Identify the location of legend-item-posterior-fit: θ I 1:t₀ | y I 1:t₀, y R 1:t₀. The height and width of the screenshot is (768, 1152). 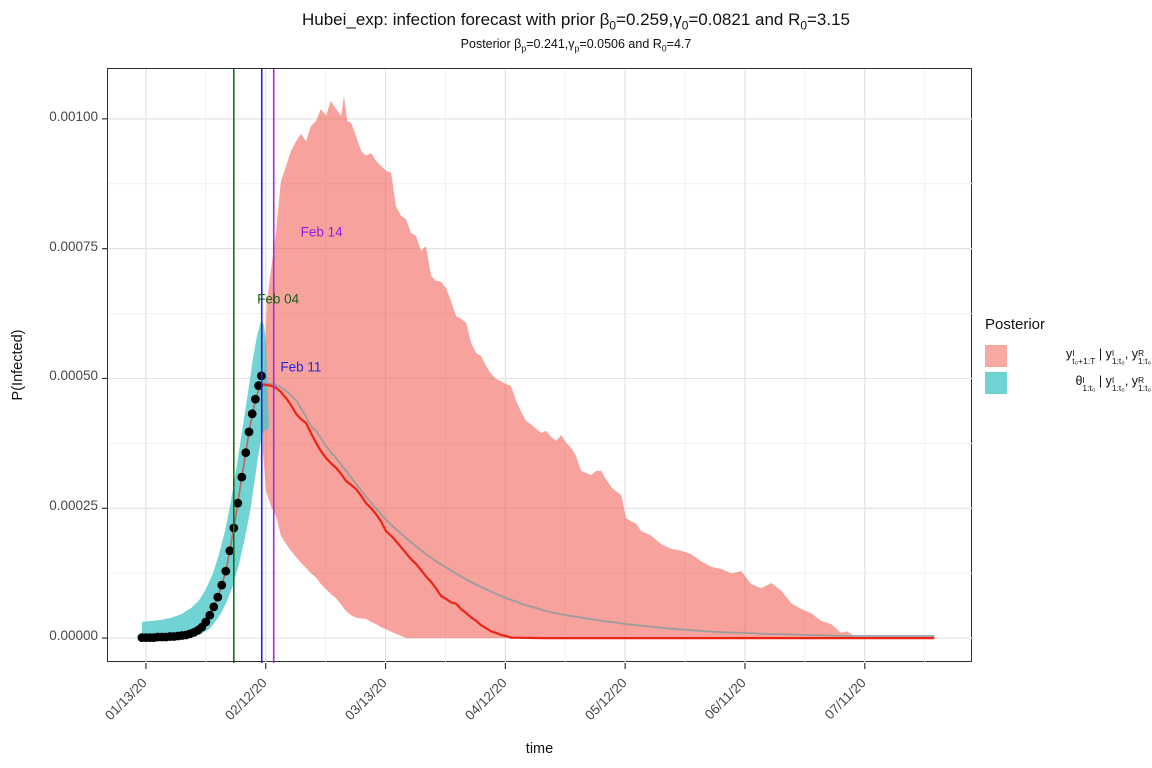
(1068, 383).